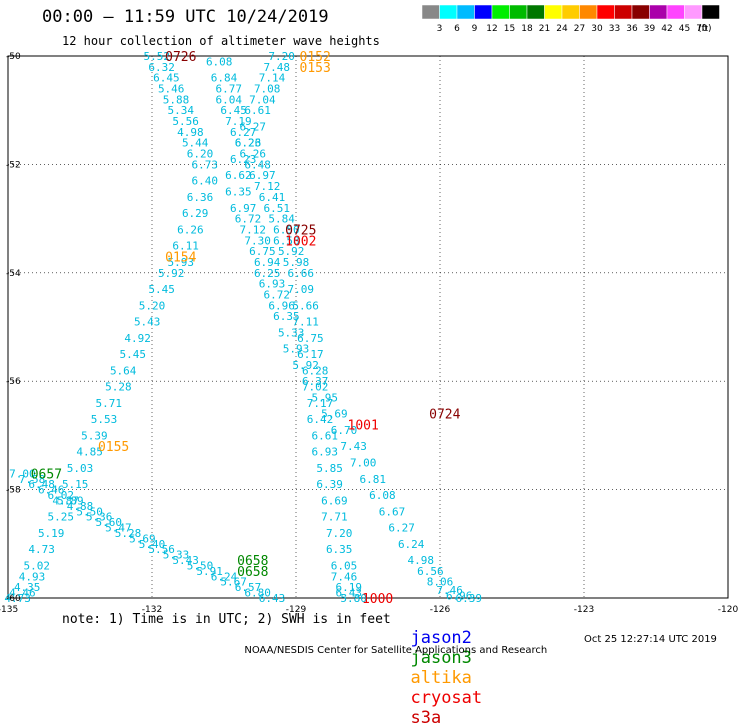  I want to click on swh-value-label: 6.17, so click(310, 354).